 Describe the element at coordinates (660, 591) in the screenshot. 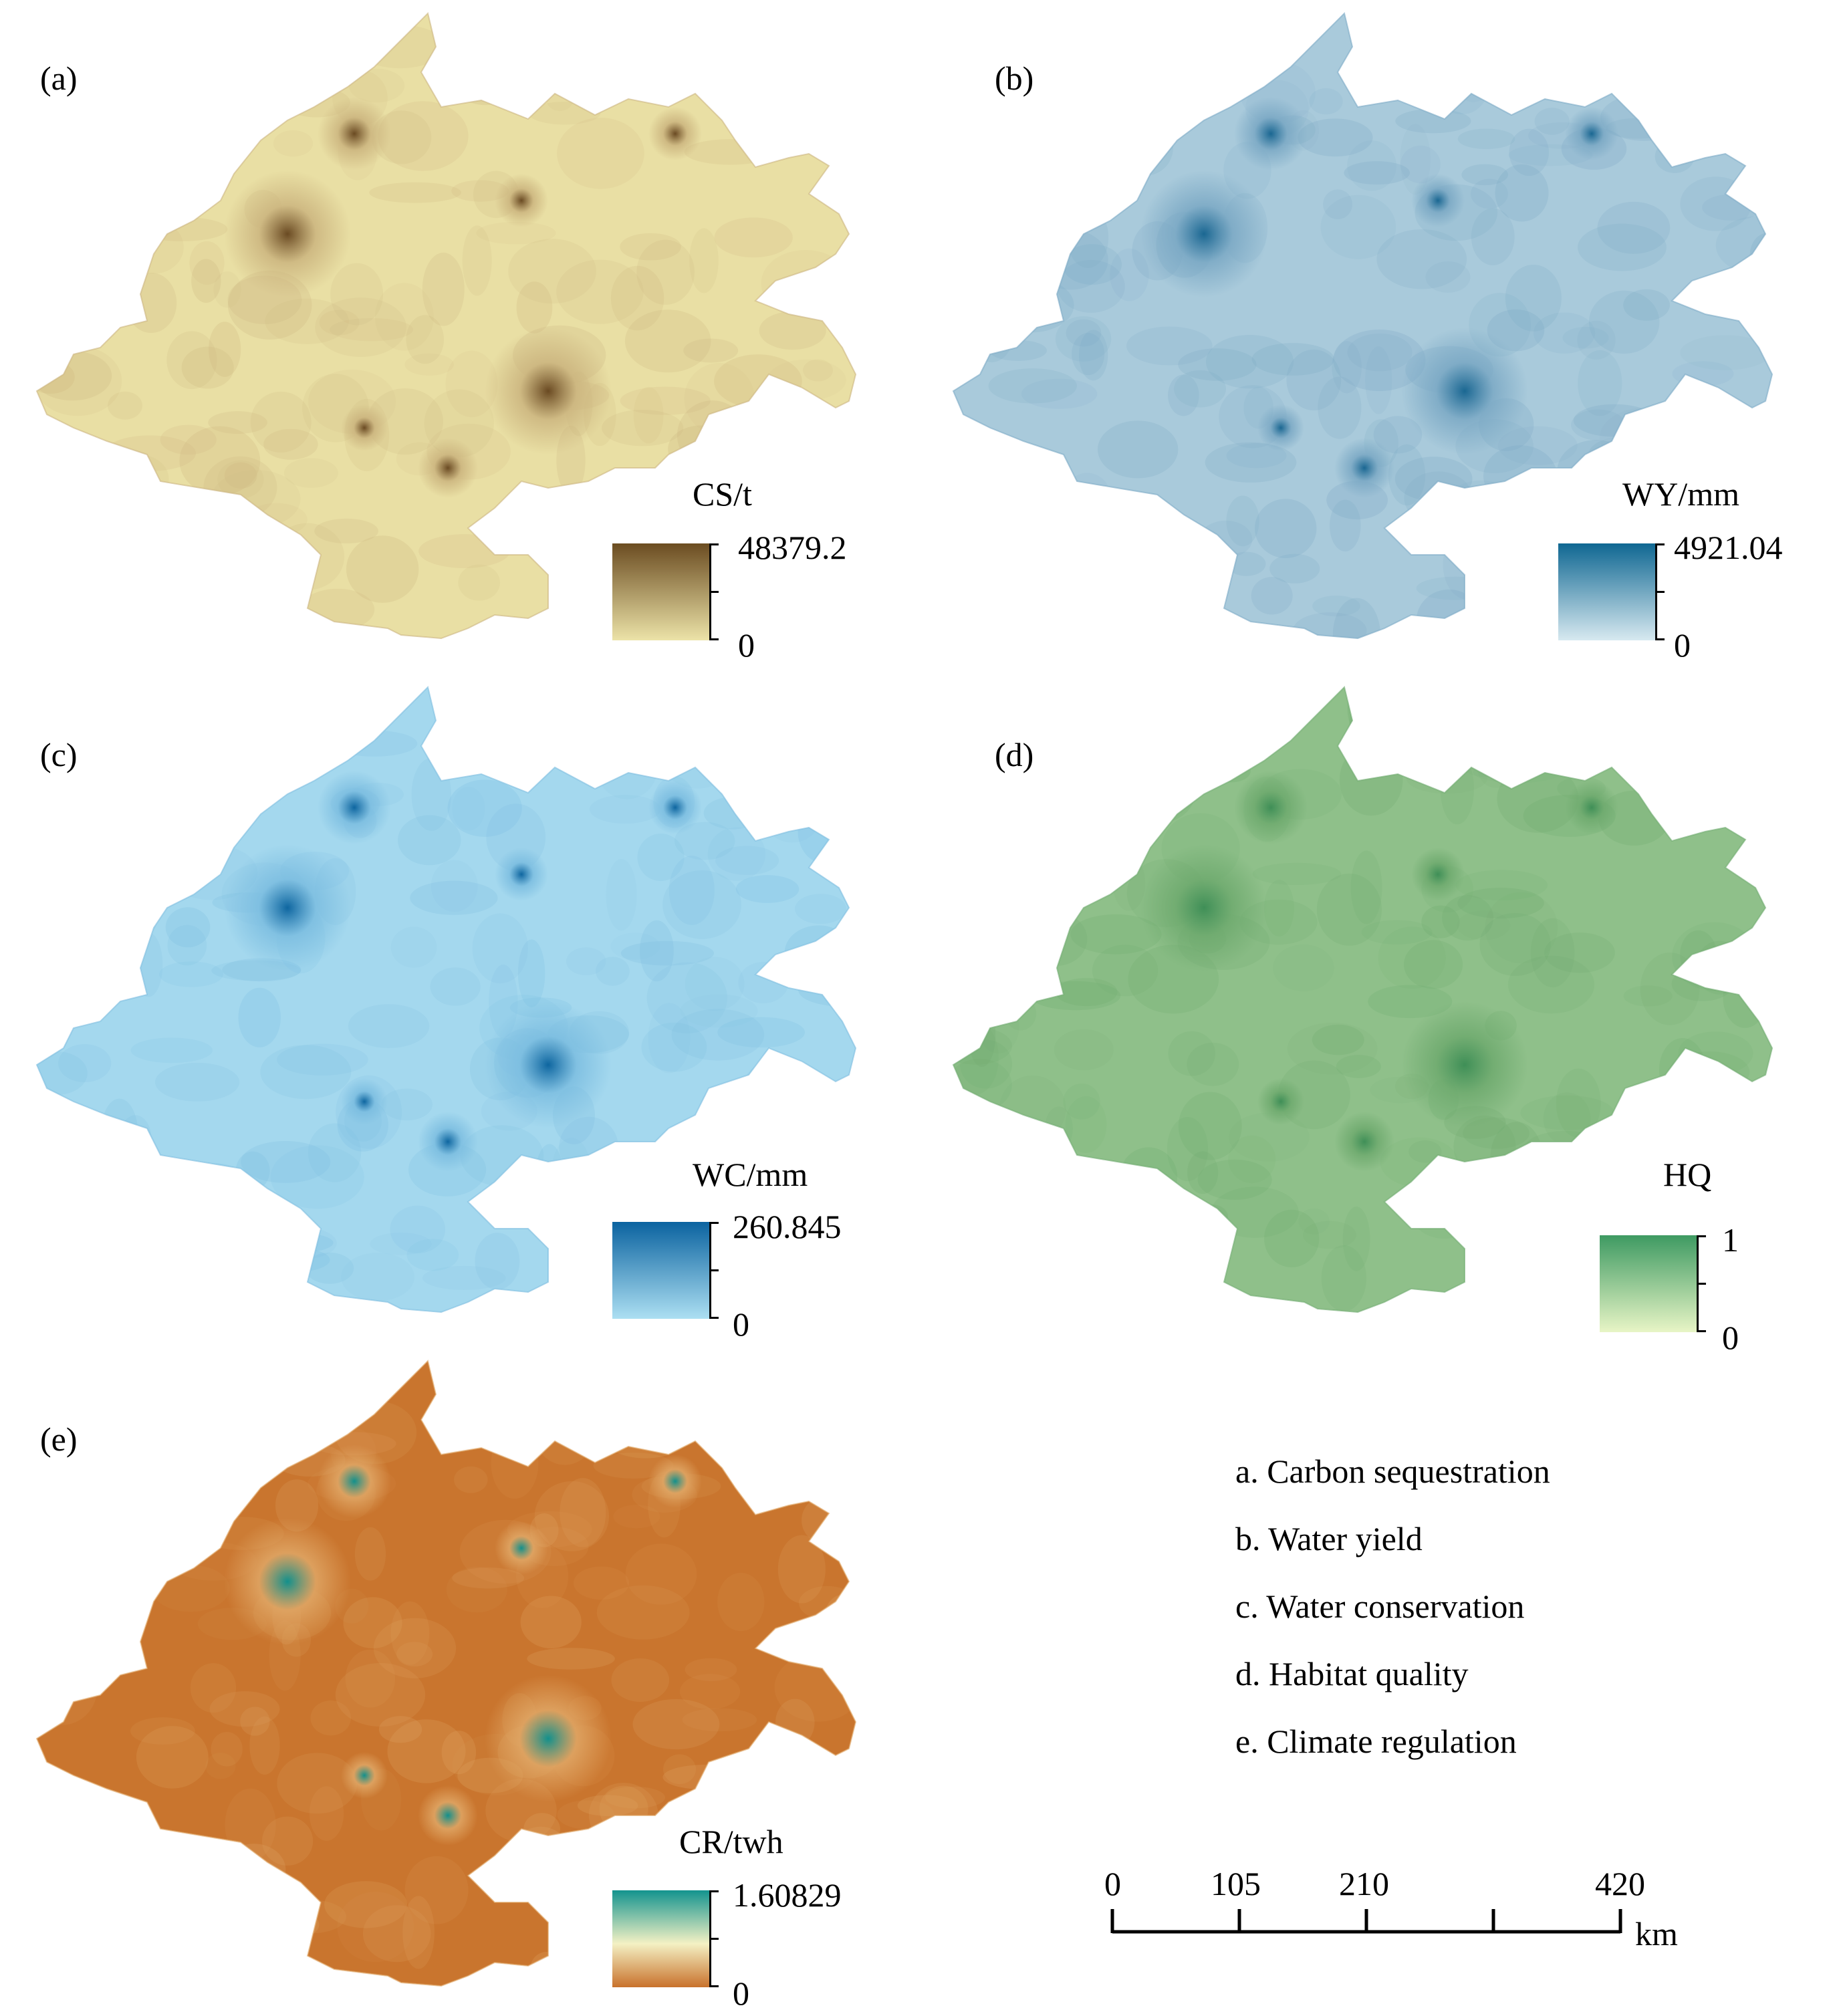

I see `color-ramp` at that location.